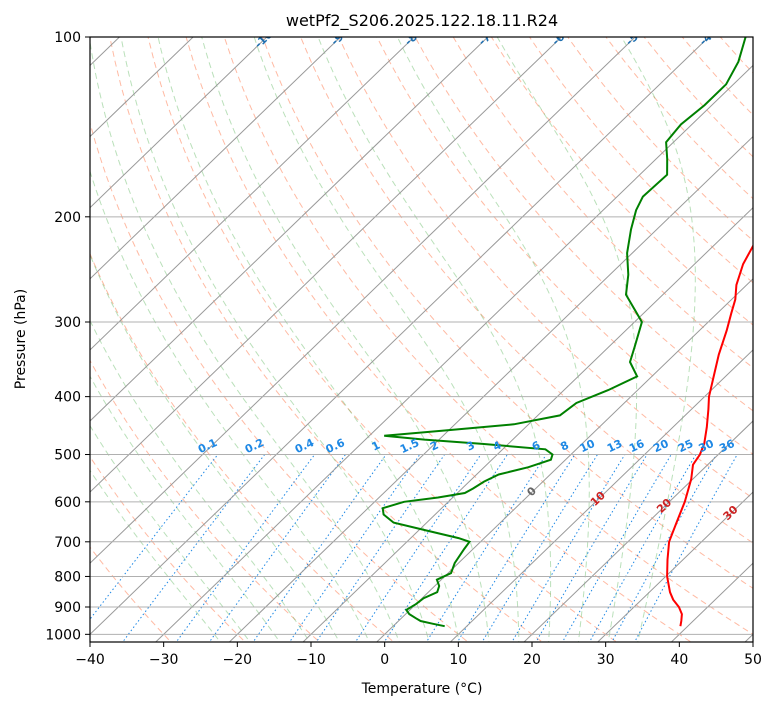 This screenshot has height=708, width=775. What do you see at coordinates (340, 36) in the screenshot?
I see `isotherm-label: -90` at bounding box center [340, 36].